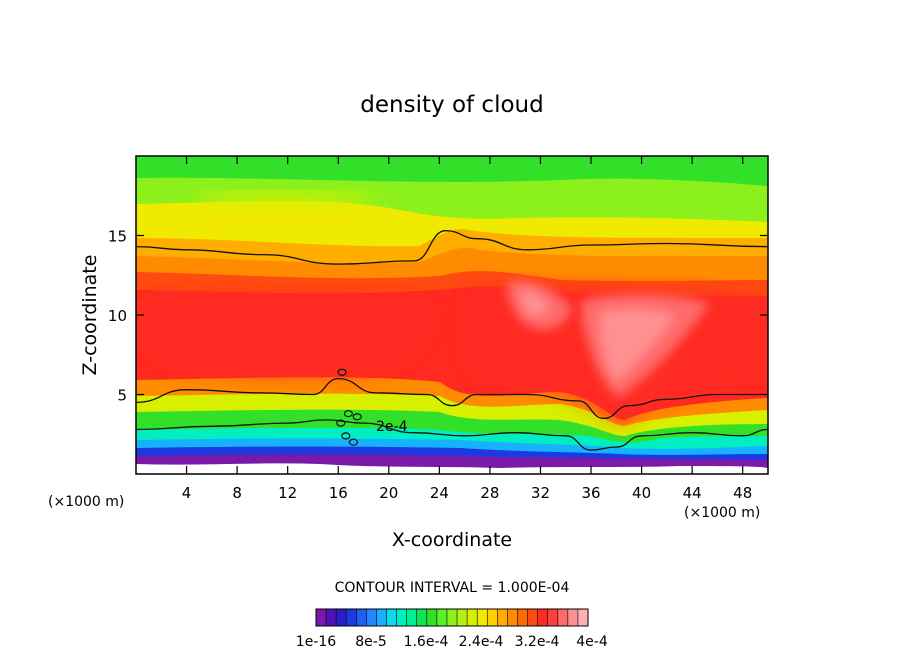 The image size is (904, 654). Describe the element at coordinates (287, 493) in the screenshot. I see `x-tick-label: 12` at that location.